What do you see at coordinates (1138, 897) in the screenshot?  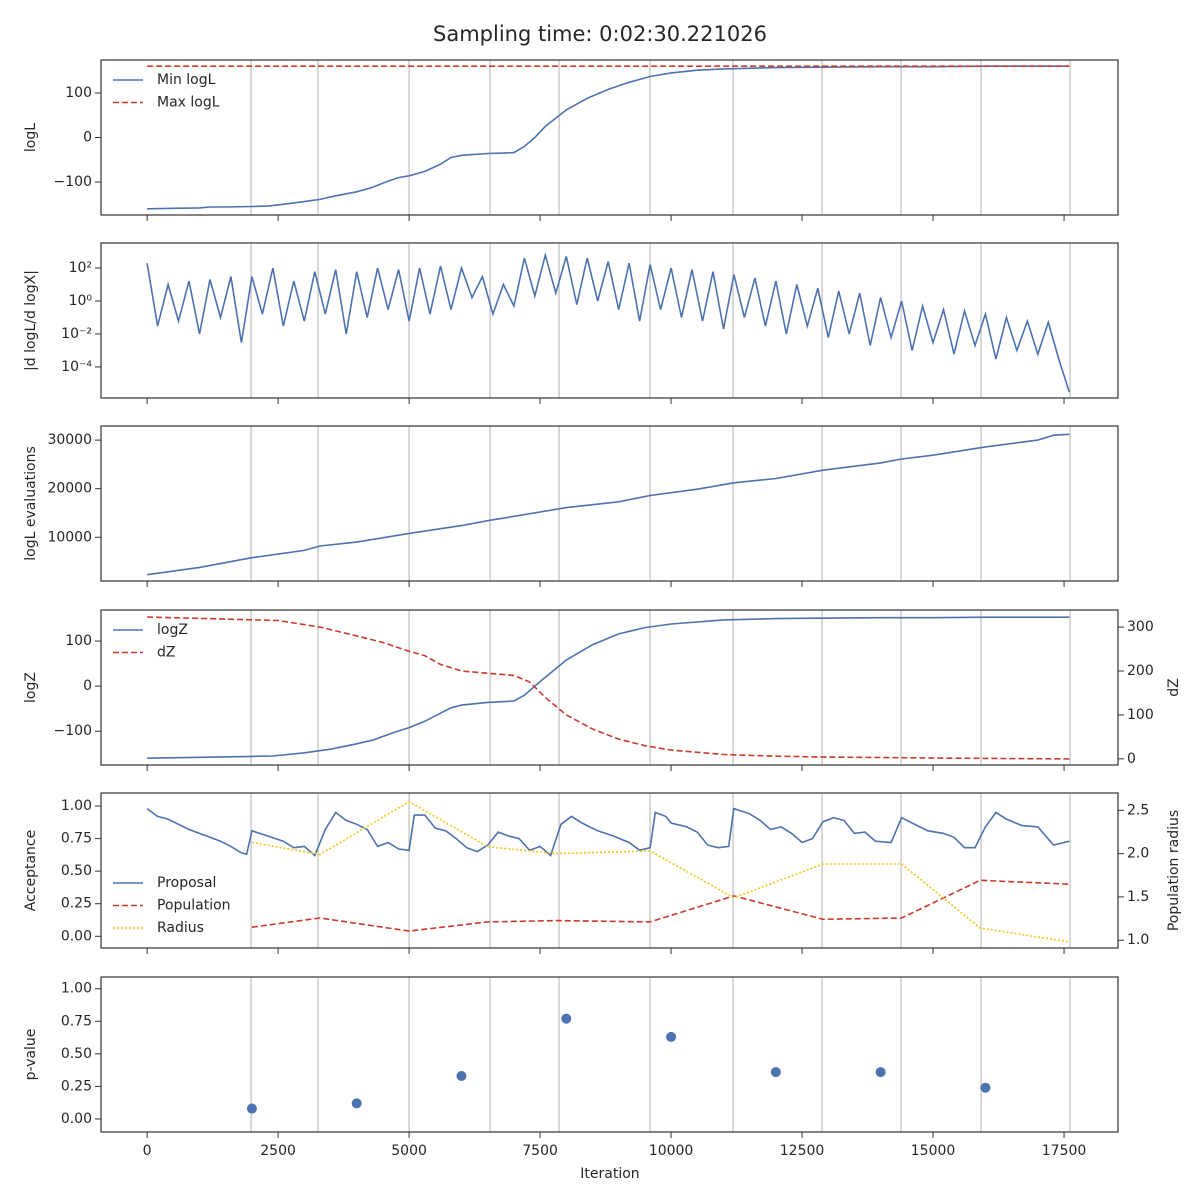 I see `y2-tick-label: 1.5` at bounding box center [1138, 897].